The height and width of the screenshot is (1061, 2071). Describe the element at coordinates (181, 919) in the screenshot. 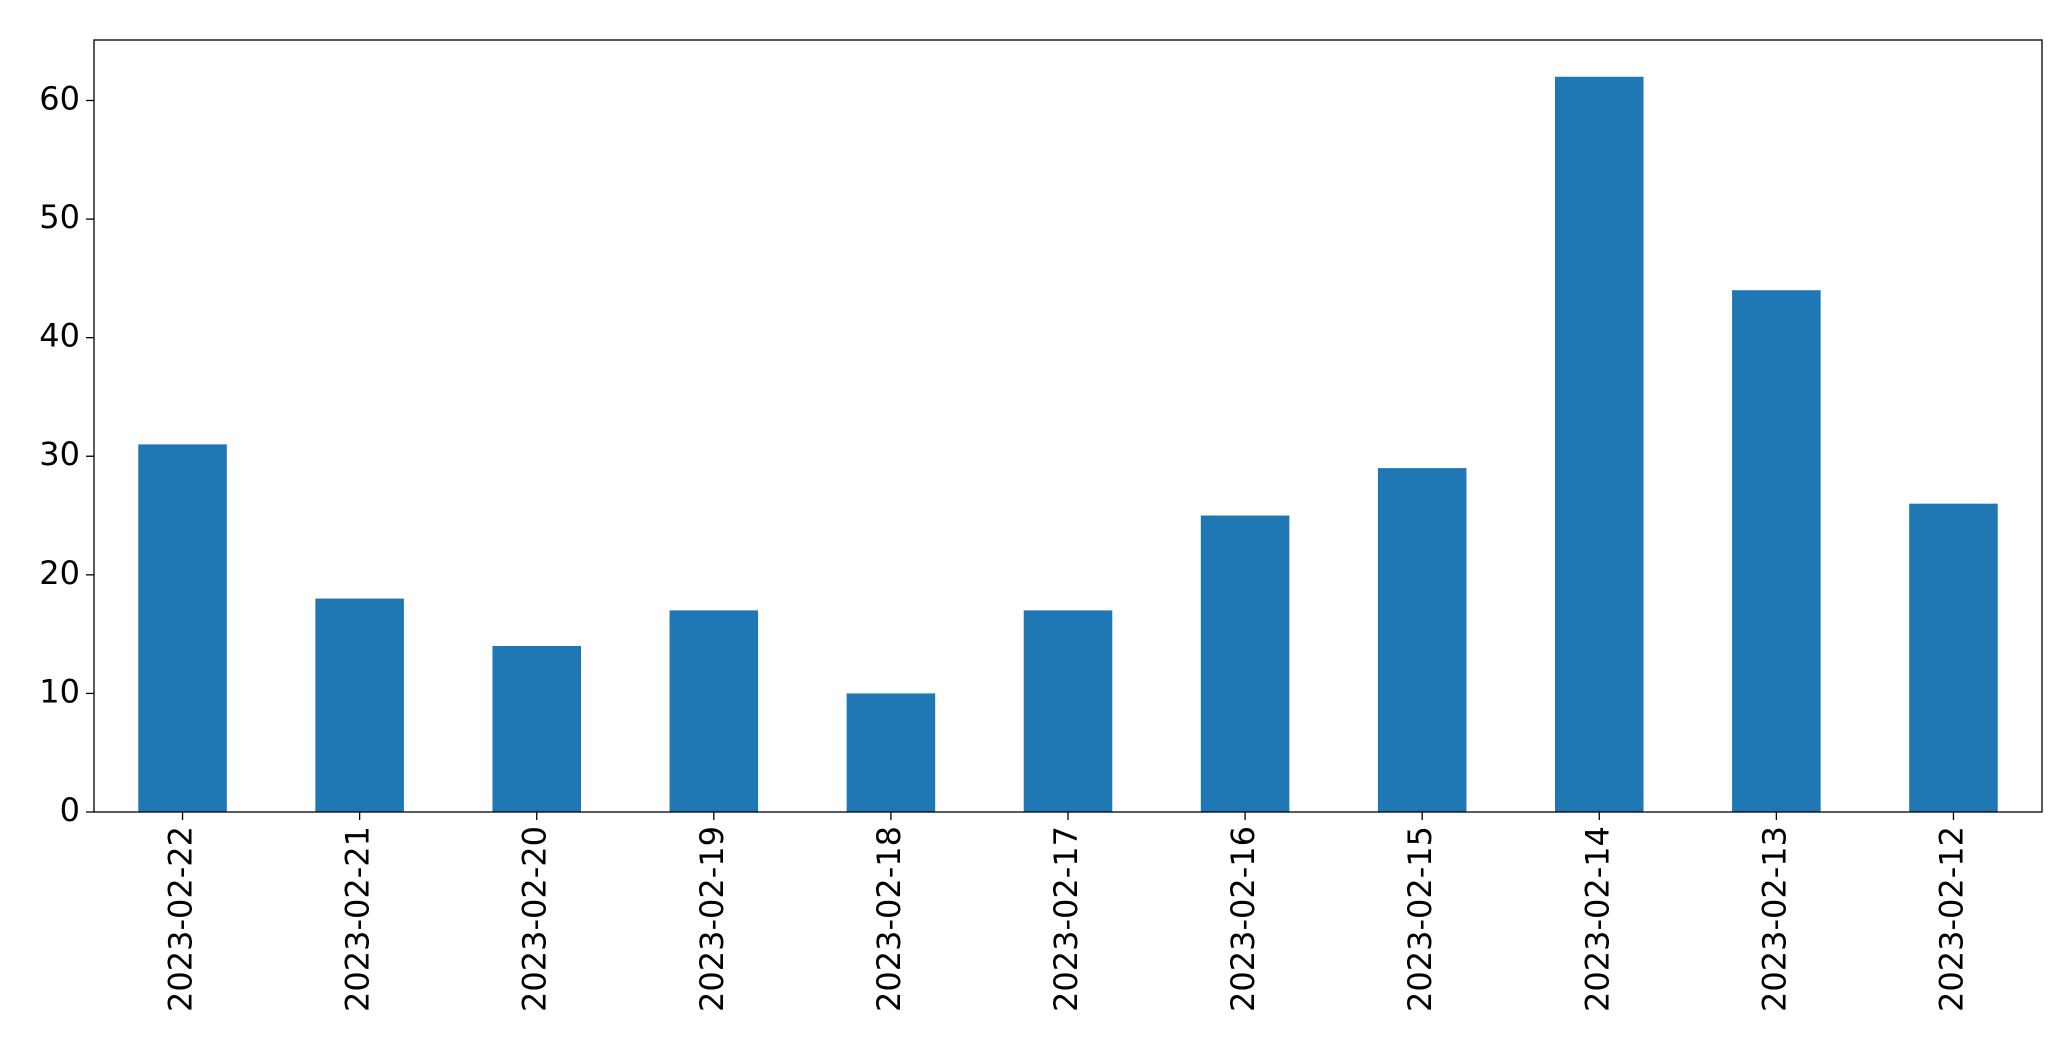

I see `x-tick-label: 2023-02-22` at that location.